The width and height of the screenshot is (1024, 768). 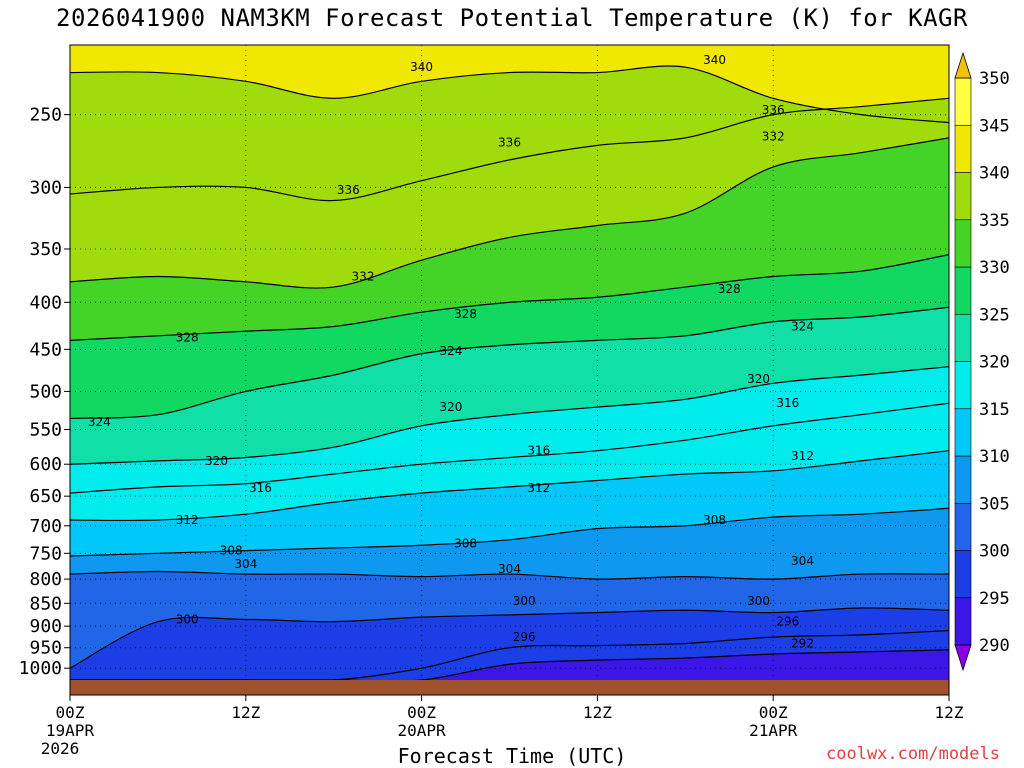 What do you see at coordinates (994, 363) in the screenshot?
I see `colorbar-label: 320` at bounding box center [994, 363].